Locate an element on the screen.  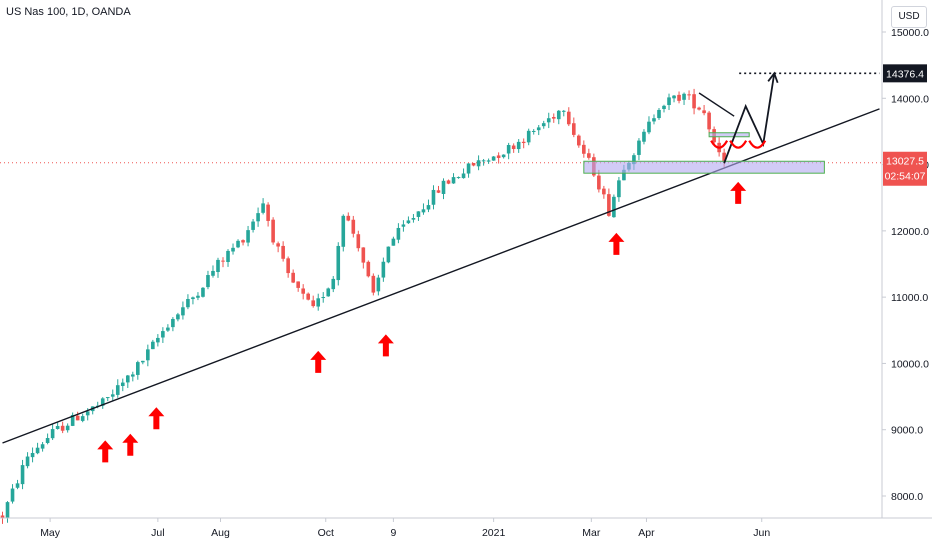
red-arc-marker is located at coordinates (757, 144).